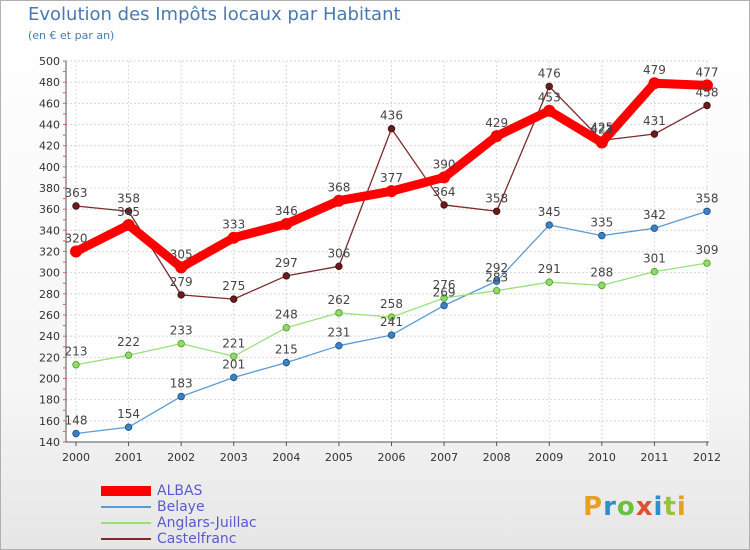  I want to click on legend-label: Castelfranc, so click(197, 539).